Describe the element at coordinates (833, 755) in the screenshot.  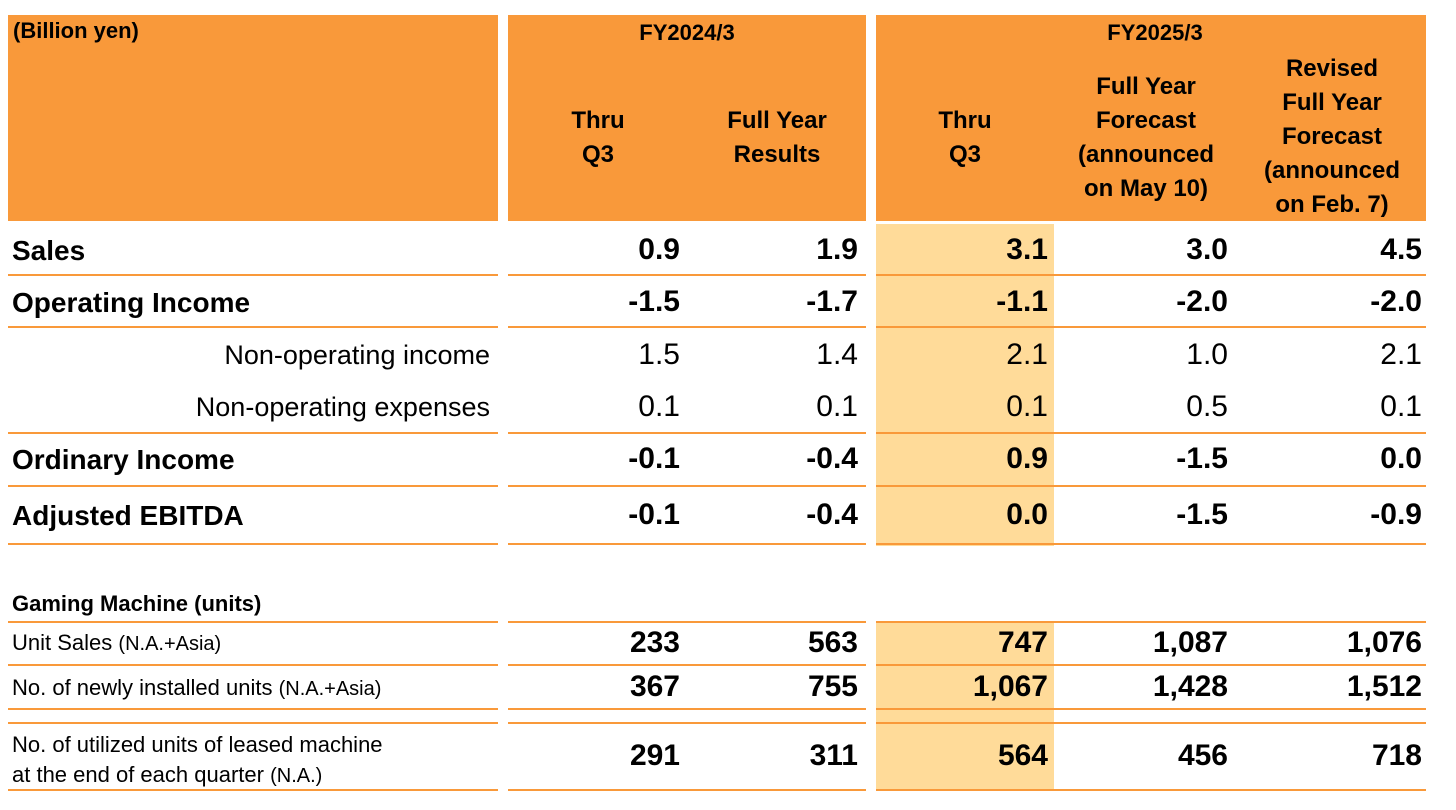
I see `cell: 311` at that location.